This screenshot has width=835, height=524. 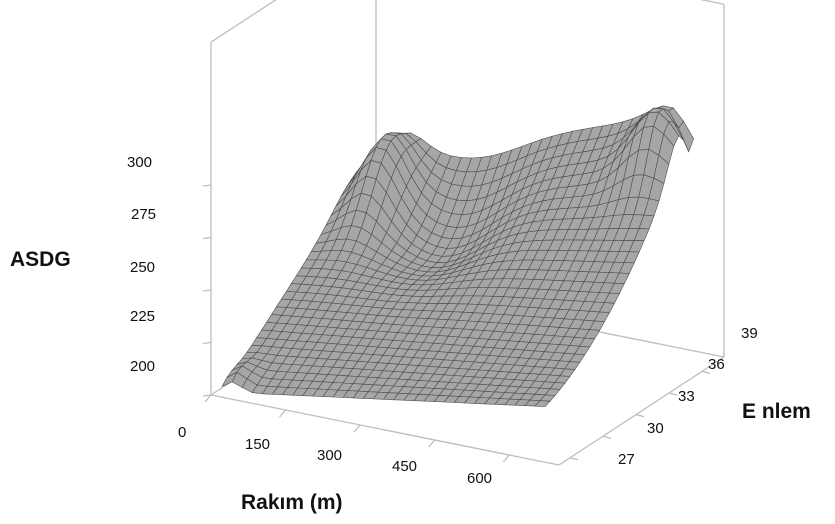 I want to click on y-tick-label: 39, so click(x=749, y=333).